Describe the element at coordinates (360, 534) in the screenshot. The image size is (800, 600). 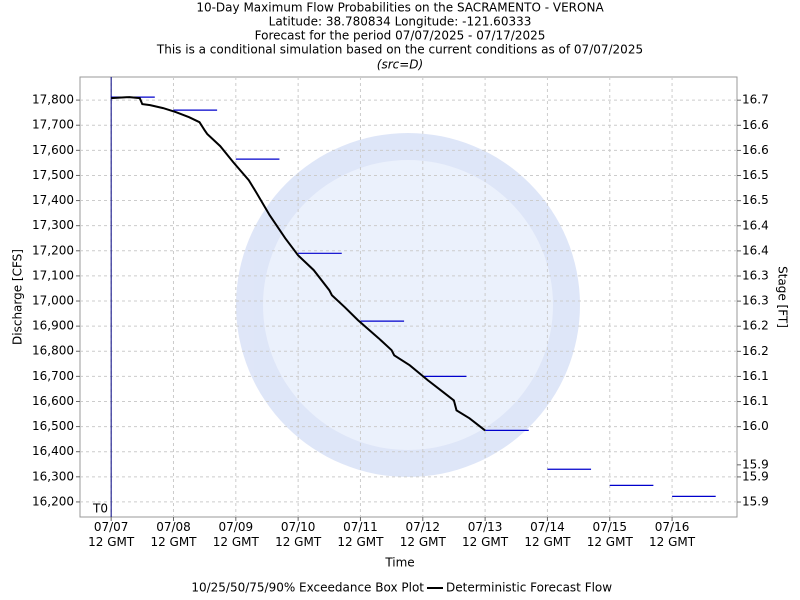
I see `x-tick-label: 07/11 12 GMT` at that location.